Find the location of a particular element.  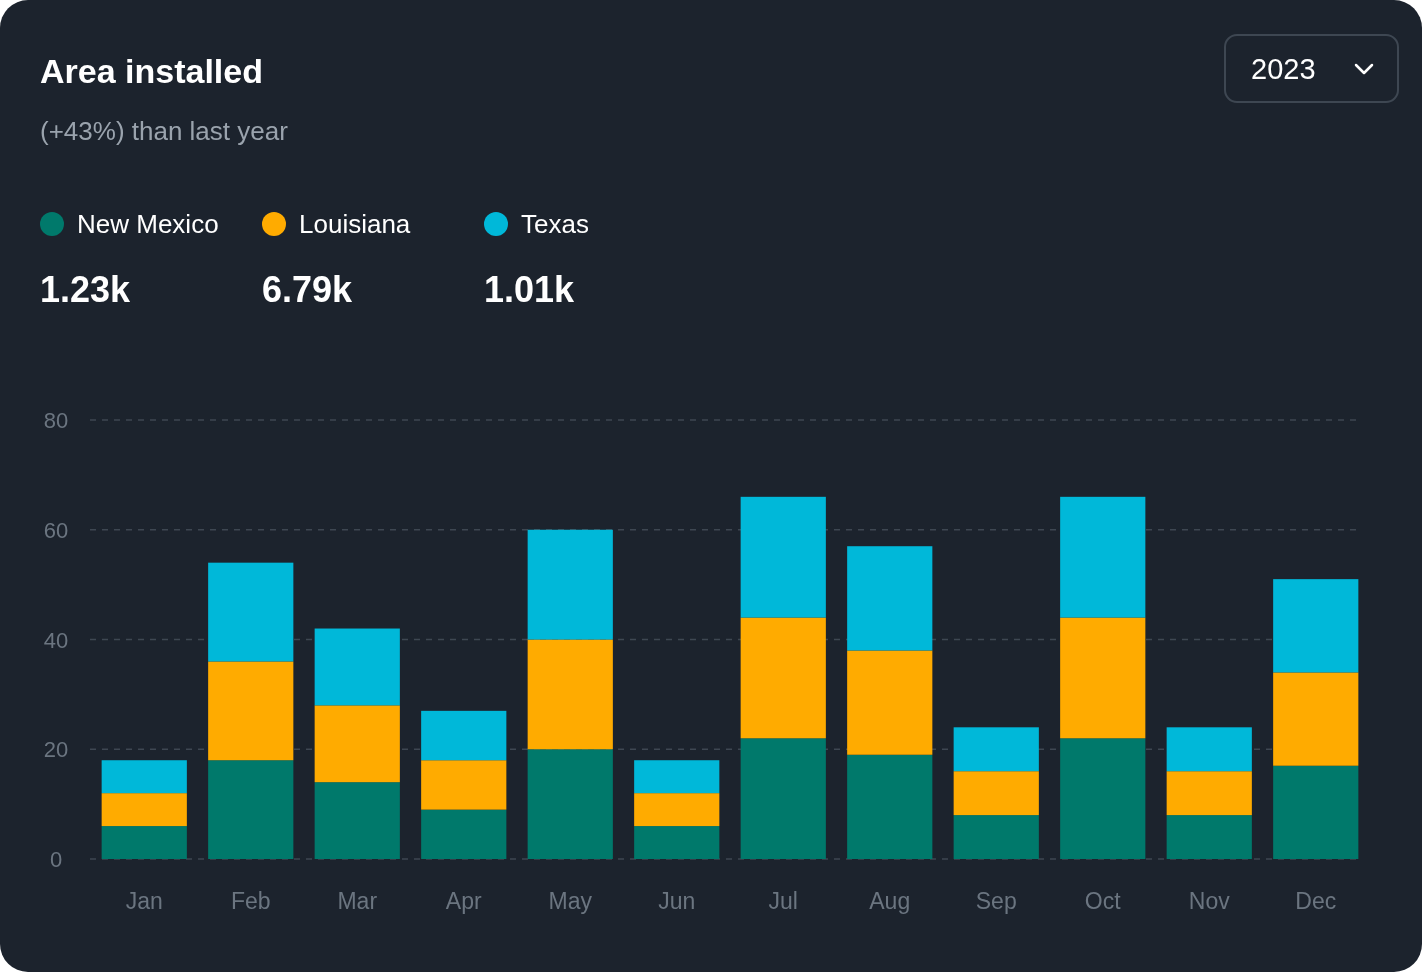

x-tick-label: Jul is located at coordinates (783, 901).